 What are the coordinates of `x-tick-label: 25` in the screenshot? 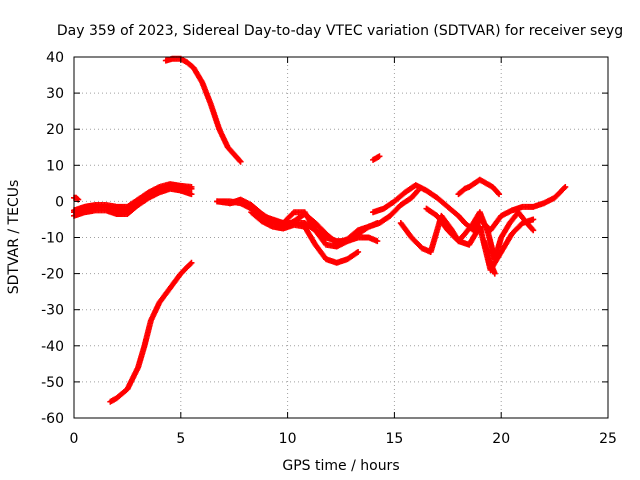 It's located at (608, 439).